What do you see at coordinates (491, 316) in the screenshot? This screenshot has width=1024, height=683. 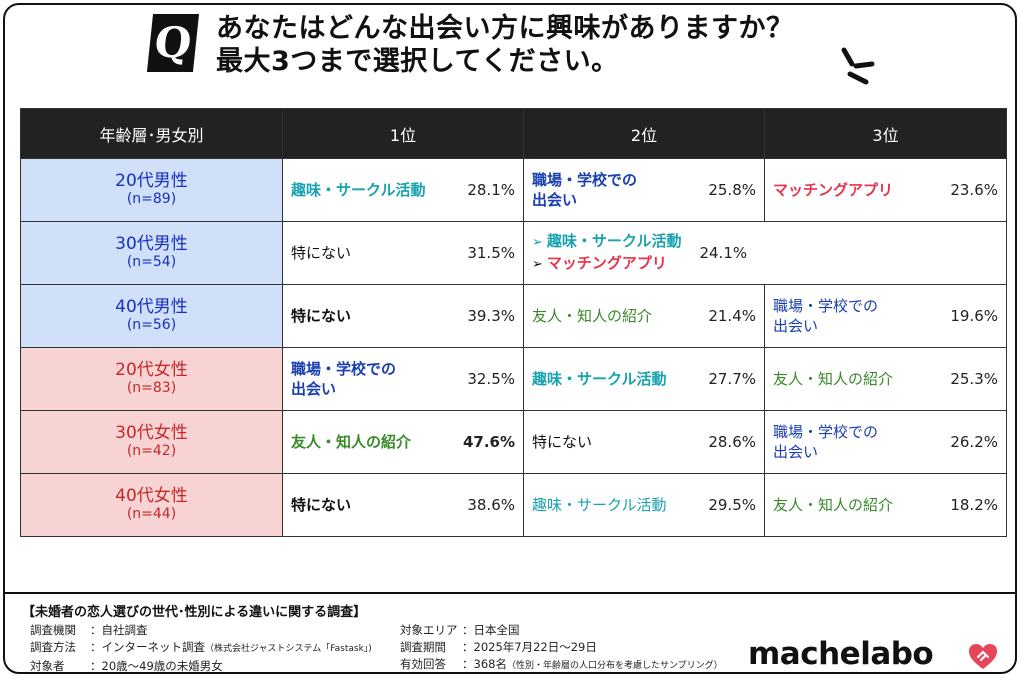 I see `answer-percent: 39.3%` at bounding box center [491, 316].